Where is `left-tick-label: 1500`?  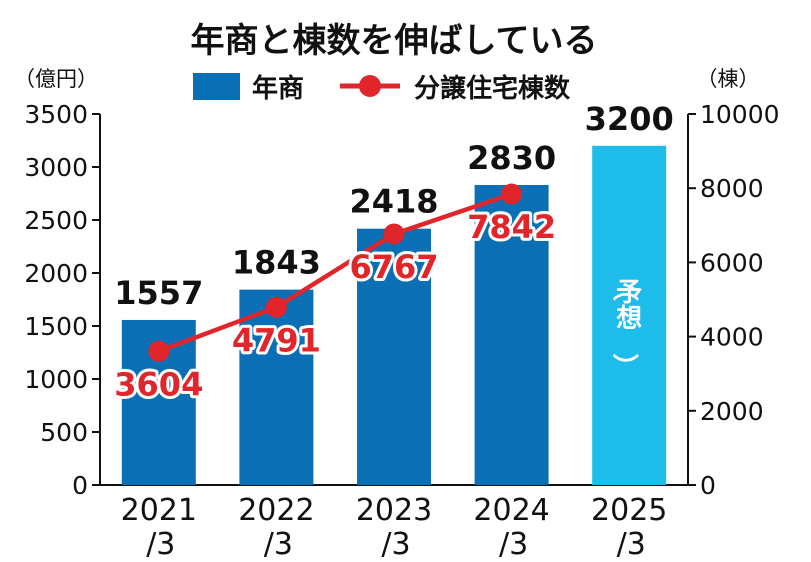 left-tick-label: 1500 is located at coordinates (56, 326).